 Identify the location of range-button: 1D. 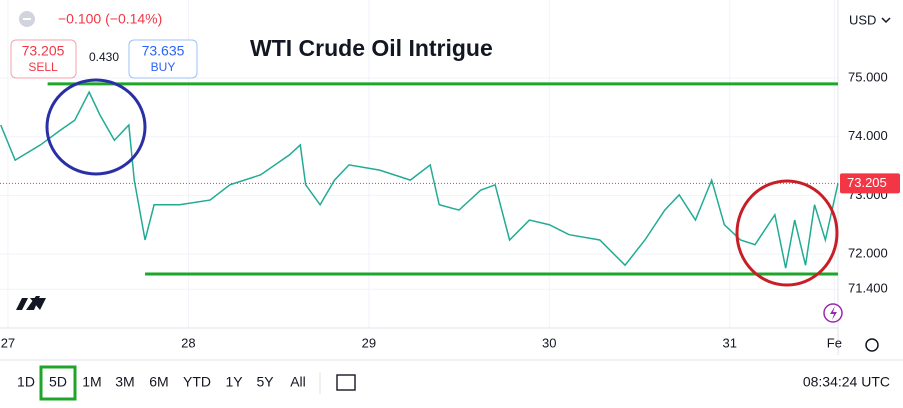
(26, 382).